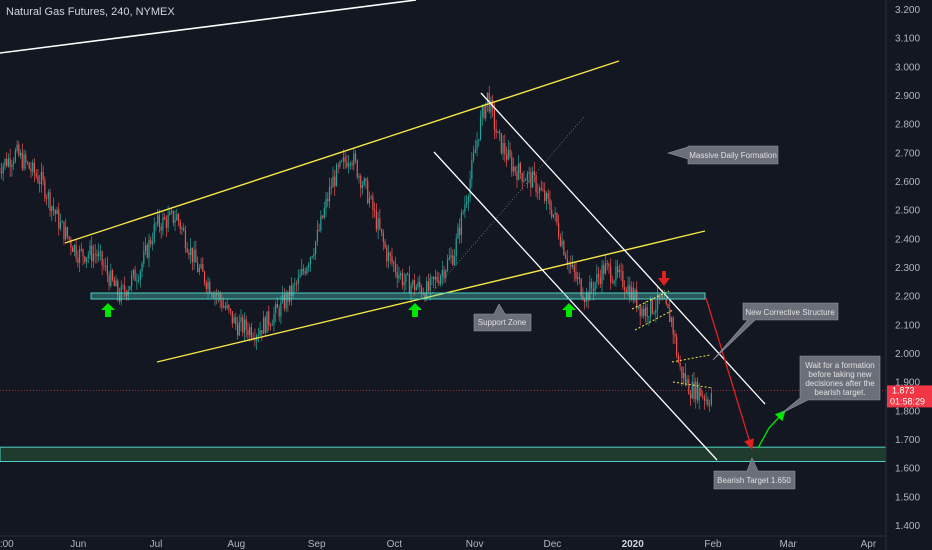 This screenshot has width=932, height=550. What do you see at coordinates (754, 473) in the screenshot?
I see `callout-bearish-target: Bearish Target 1.650` at bounding box center [754, 473].